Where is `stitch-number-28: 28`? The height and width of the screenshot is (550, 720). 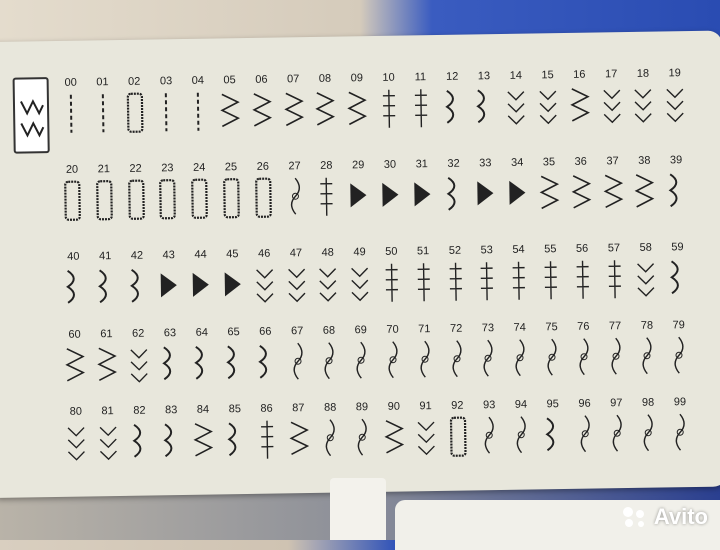 stitch-number-28: 28 is located at coordinates (326, 165).